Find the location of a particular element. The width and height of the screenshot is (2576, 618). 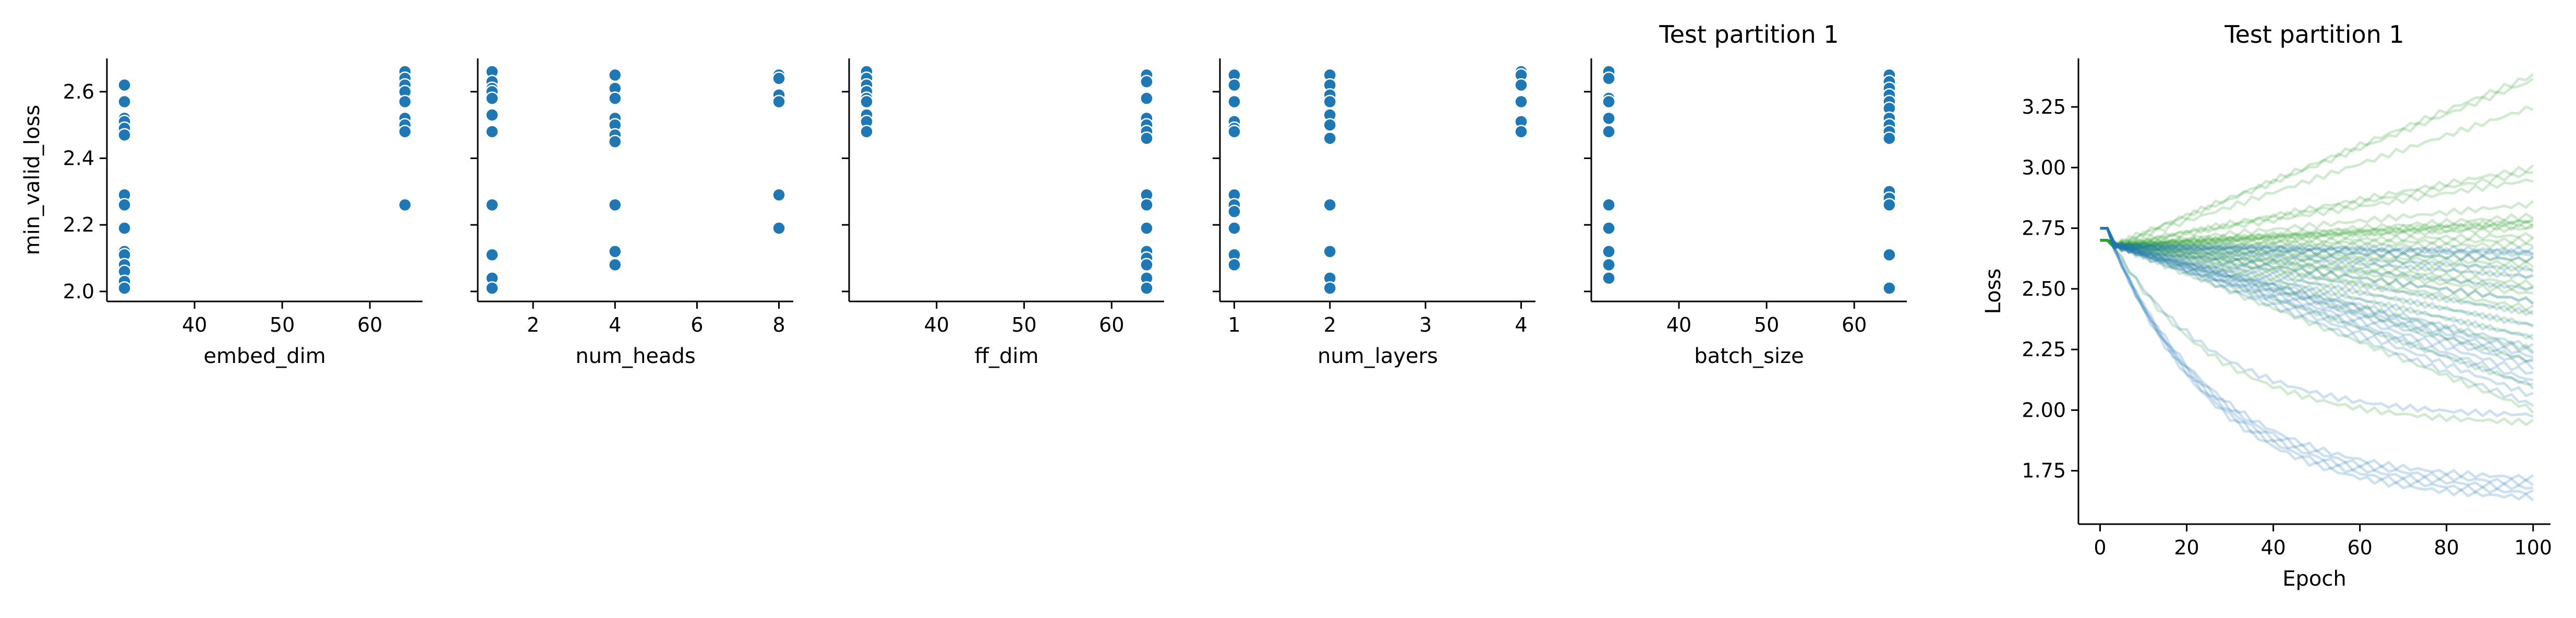

subplot-4: 1 2 3 4 num_layers is located at coordinates (1374, 213).